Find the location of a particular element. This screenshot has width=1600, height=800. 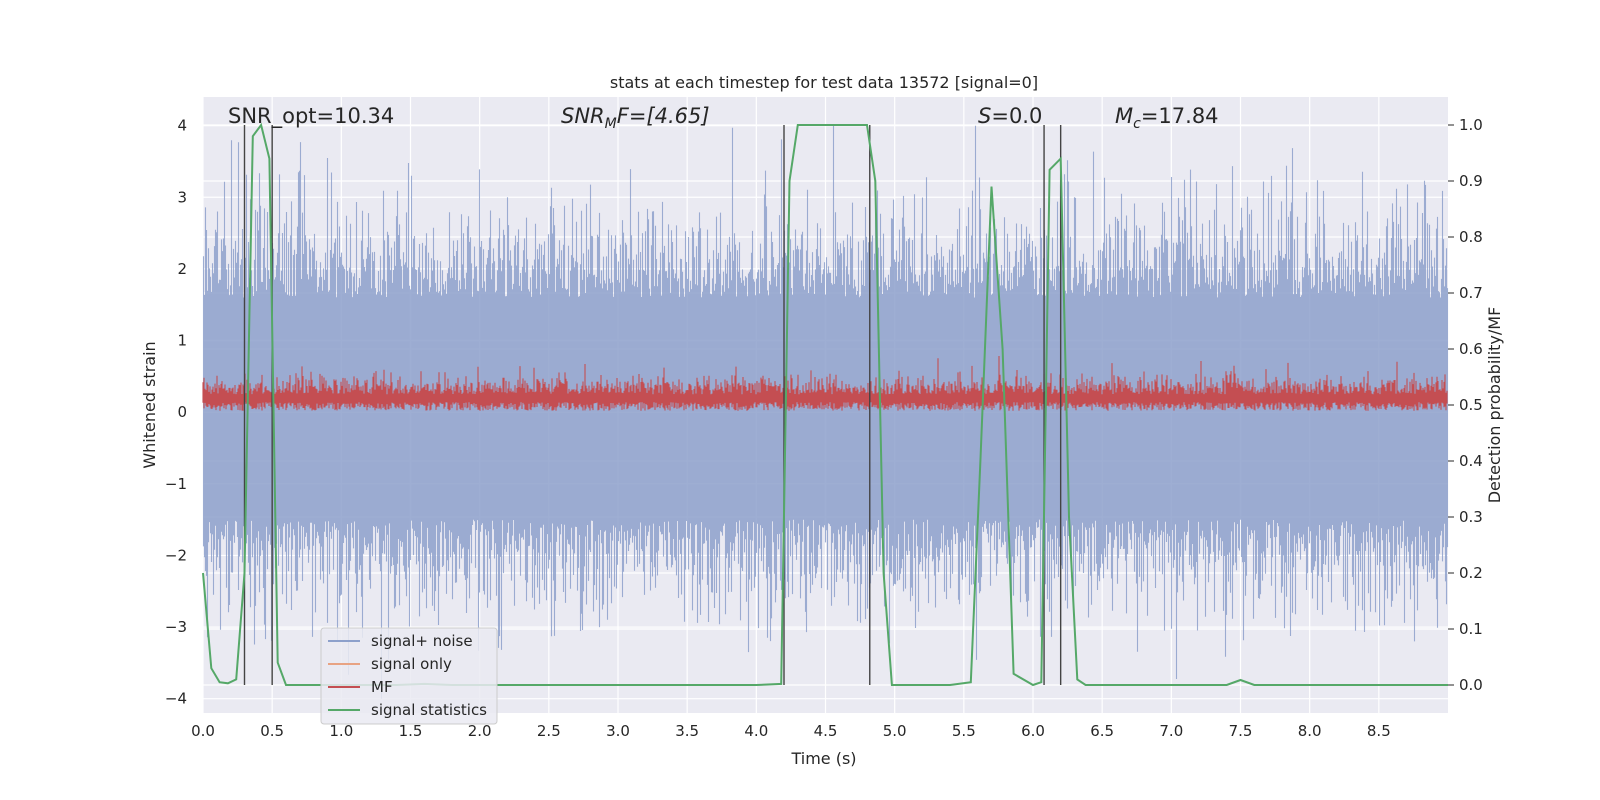

snr-mf-main: SNR is located at coordinates (583, 116).